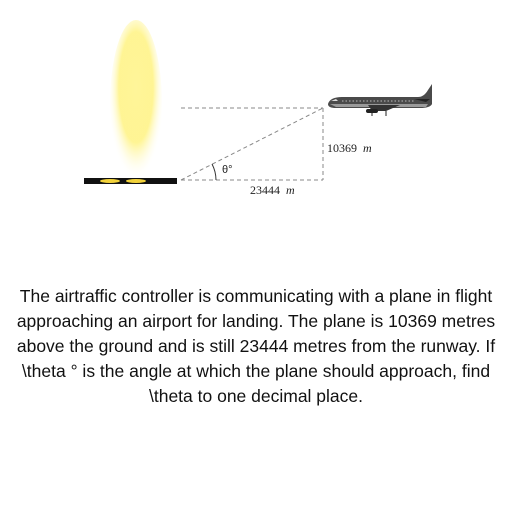 Image resolution: width=512 pixels, height=512 pixels. Describe the element at coordinates (214, 172) in the screenshot. I see `angle-arc` at that location.